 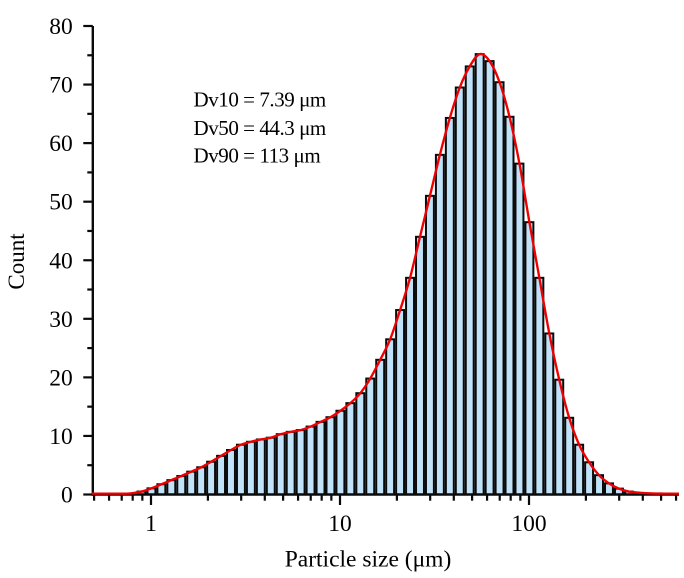 I want to click on svg-text: Dv50 = 44.3 μm, so click(x=260, y=128).